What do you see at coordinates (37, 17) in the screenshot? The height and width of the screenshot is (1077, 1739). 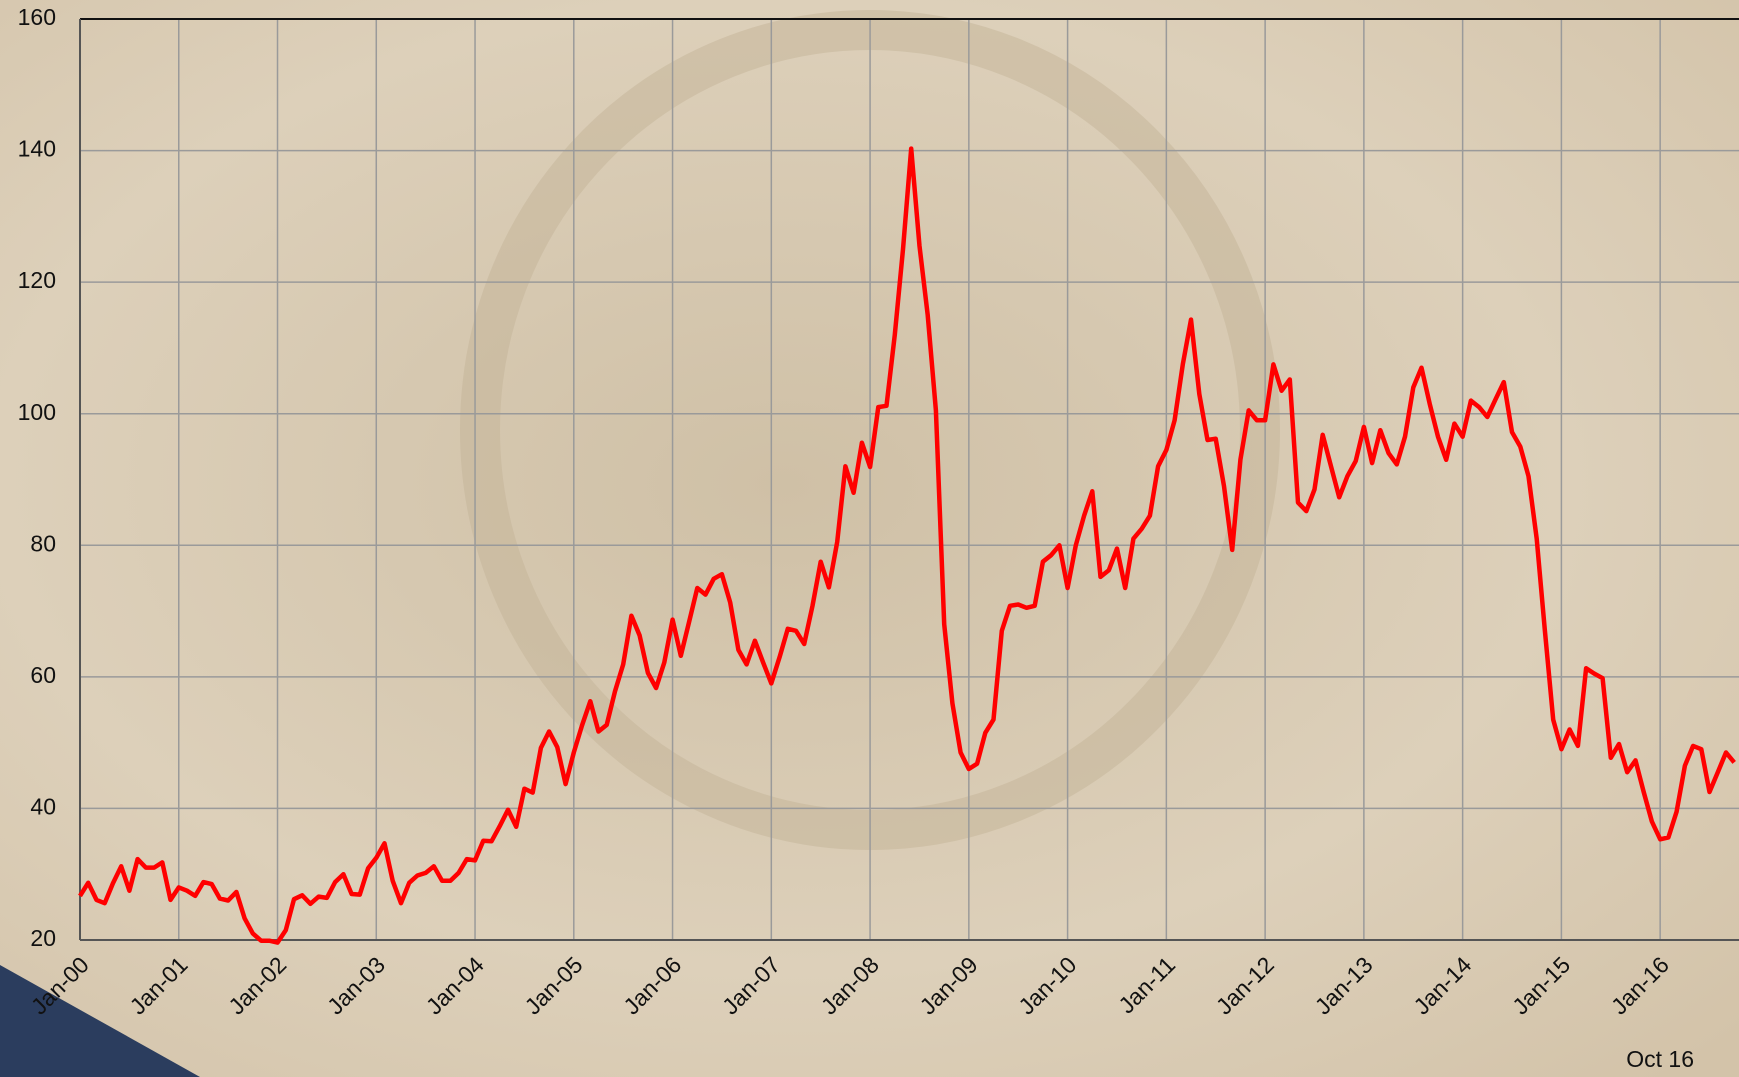 I see `y-tick-label: 160` at bounding box center [37, 17].